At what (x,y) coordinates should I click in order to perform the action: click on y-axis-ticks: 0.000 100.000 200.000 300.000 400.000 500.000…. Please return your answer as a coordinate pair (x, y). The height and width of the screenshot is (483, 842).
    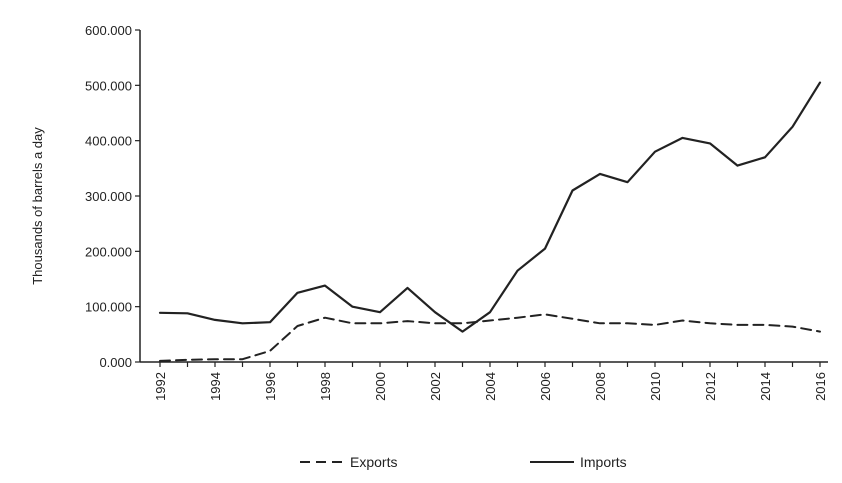
    Looking at the image, I should click on (112, 196).